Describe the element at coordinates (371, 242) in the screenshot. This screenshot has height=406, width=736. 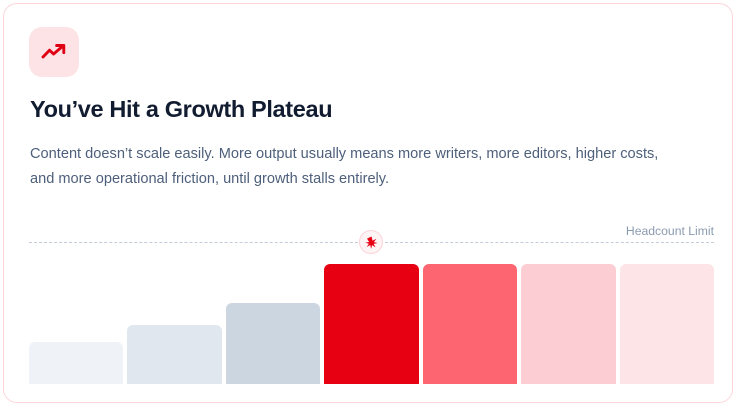
I see `sparkle-alert-icon` at that location.